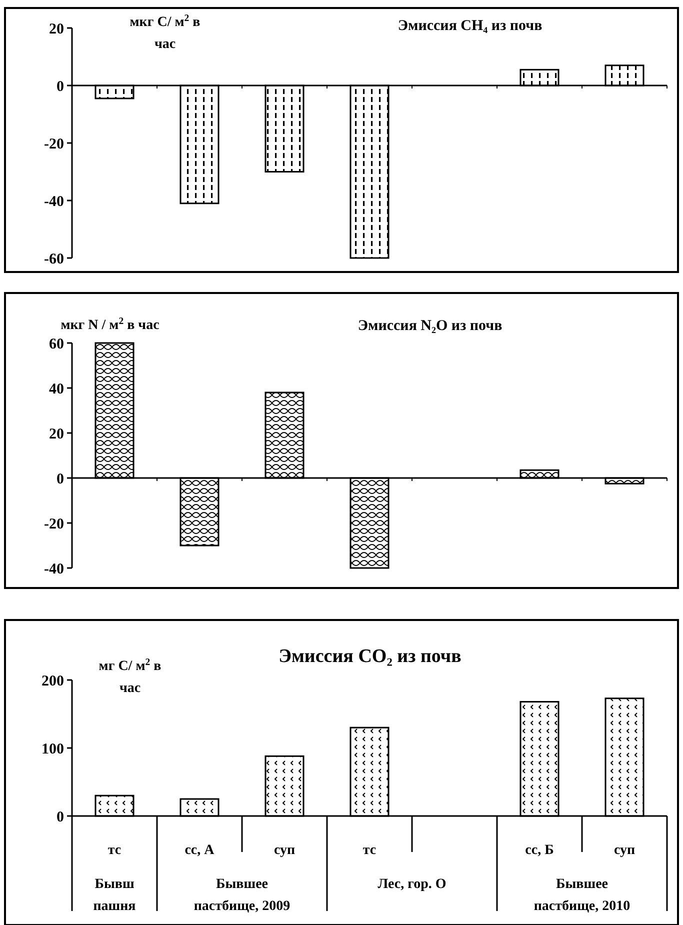 The height and width of the screenshot is (925, 683). What do you see at coordinates (130, 676) in the screenshot?
I see `y-axis-title: мг C/ м$^{2}$ в час` at bounding box center [130, 676].